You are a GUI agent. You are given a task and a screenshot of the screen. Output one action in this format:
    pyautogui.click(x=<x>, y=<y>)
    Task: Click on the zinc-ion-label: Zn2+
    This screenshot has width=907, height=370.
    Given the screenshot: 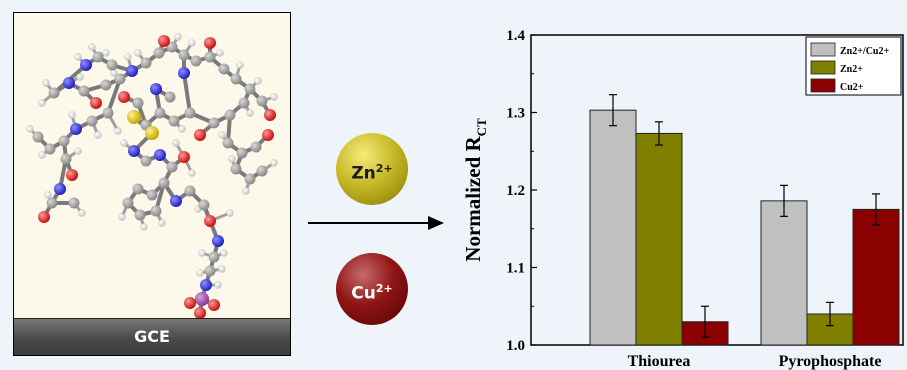 What is the action you would take?
    pyautogui.click(x=372, y=173)
    